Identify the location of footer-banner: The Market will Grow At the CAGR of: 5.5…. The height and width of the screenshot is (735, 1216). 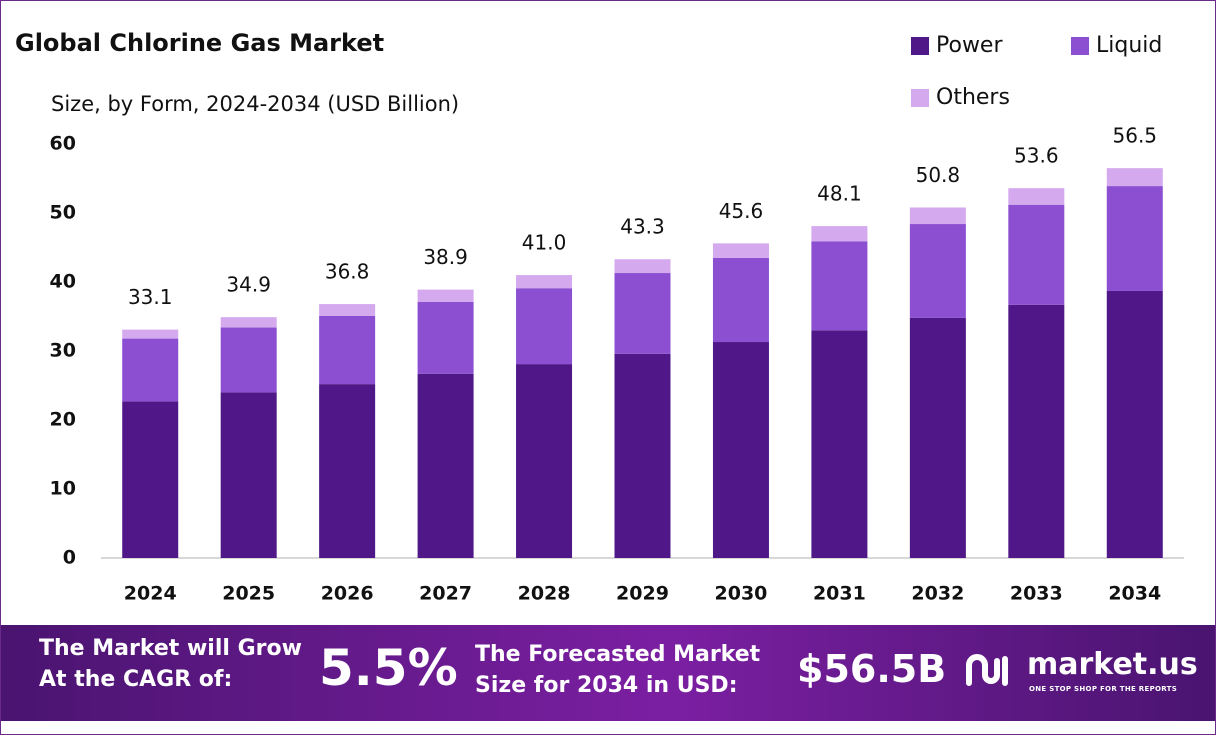
(608, 673).